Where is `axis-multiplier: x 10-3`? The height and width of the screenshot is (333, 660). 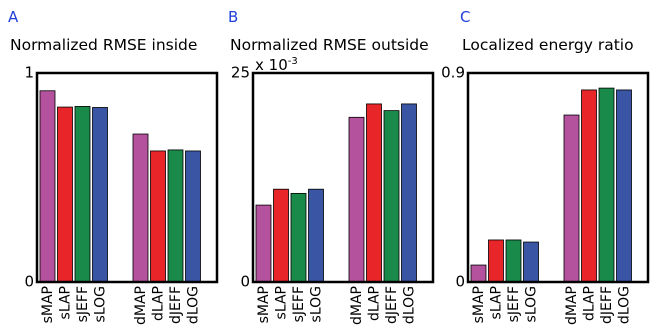
axis-multiplier: x 10-3 is located at coordinates (276, 65).